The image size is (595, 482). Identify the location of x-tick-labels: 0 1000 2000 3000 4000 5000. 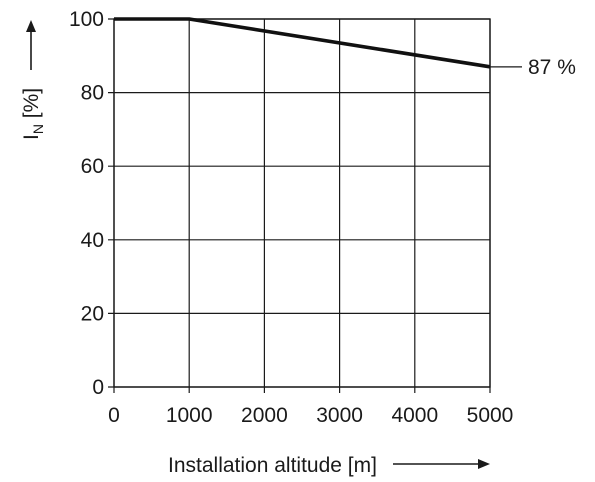
(310, 415).